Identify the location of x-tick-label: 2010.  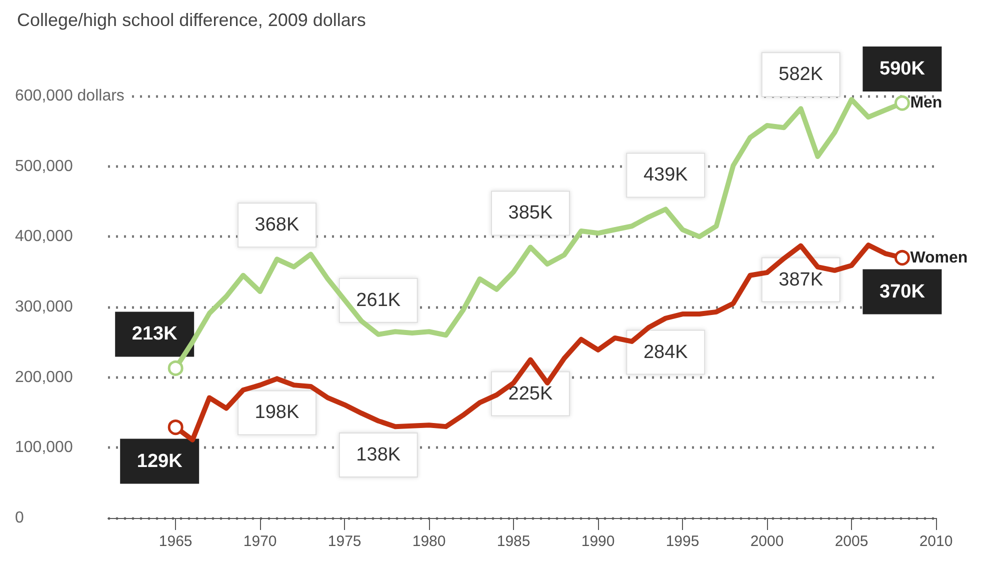
(936, 541).